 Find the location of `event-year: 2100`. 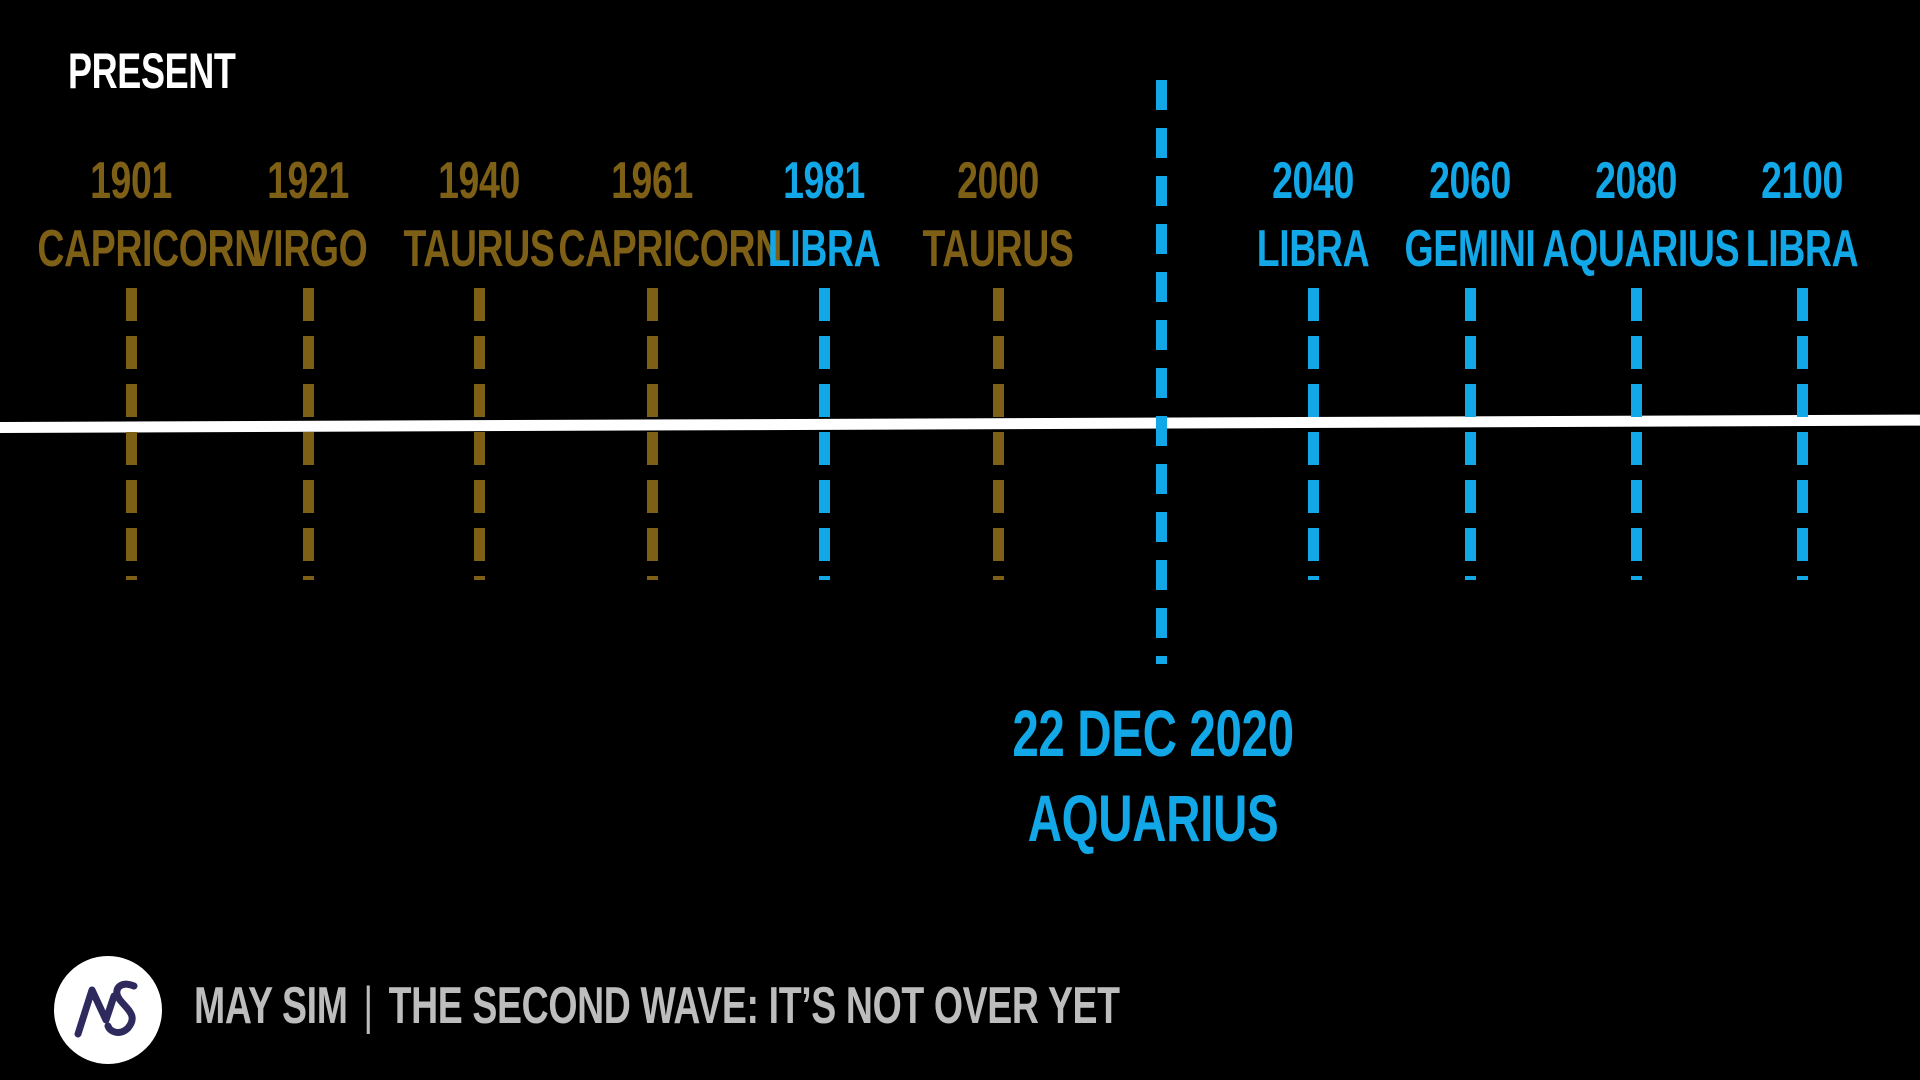

event-year: 2100 is located at coordinates (1802, 181).